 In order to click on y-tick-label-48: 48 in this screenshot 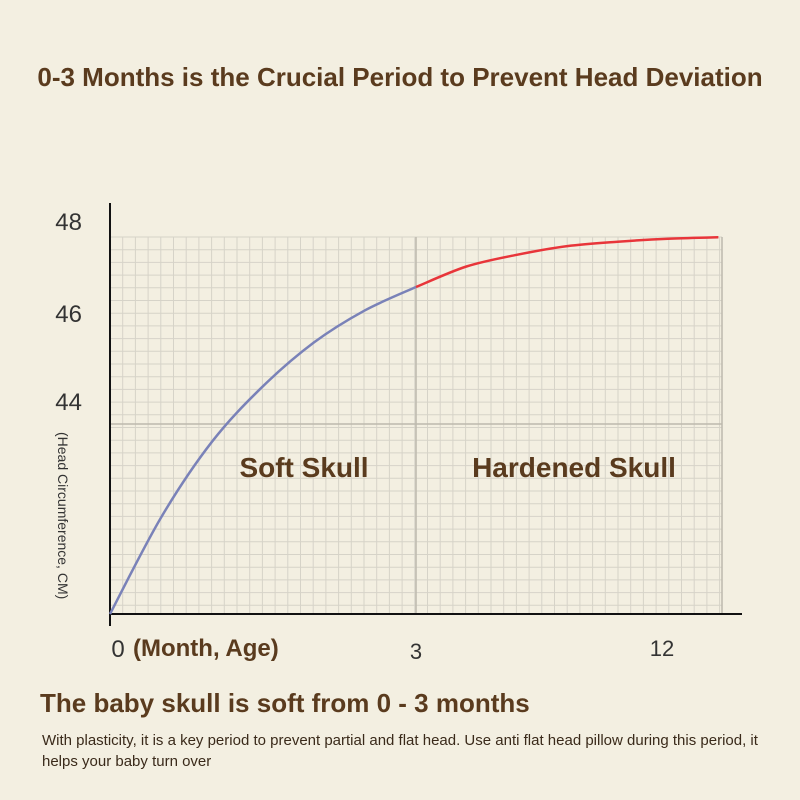, I will do `click(68, 222)`.